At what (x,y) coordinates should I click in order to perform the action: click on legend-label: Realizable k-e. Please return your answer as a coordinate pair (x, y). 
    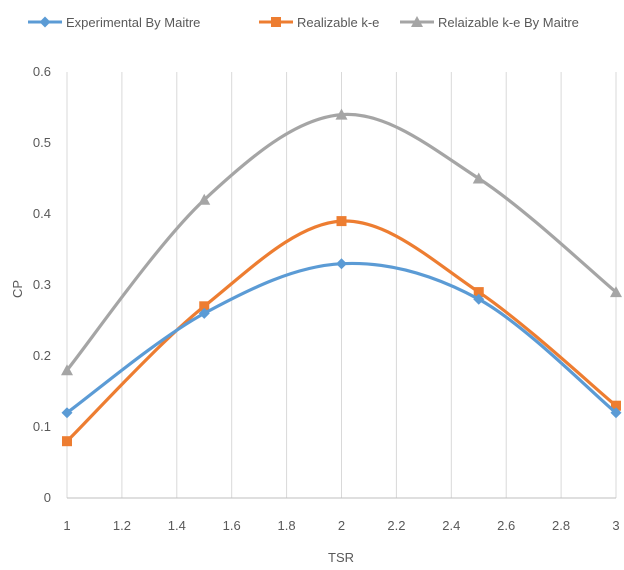
    Looking at the image, I should click on (338, 22).